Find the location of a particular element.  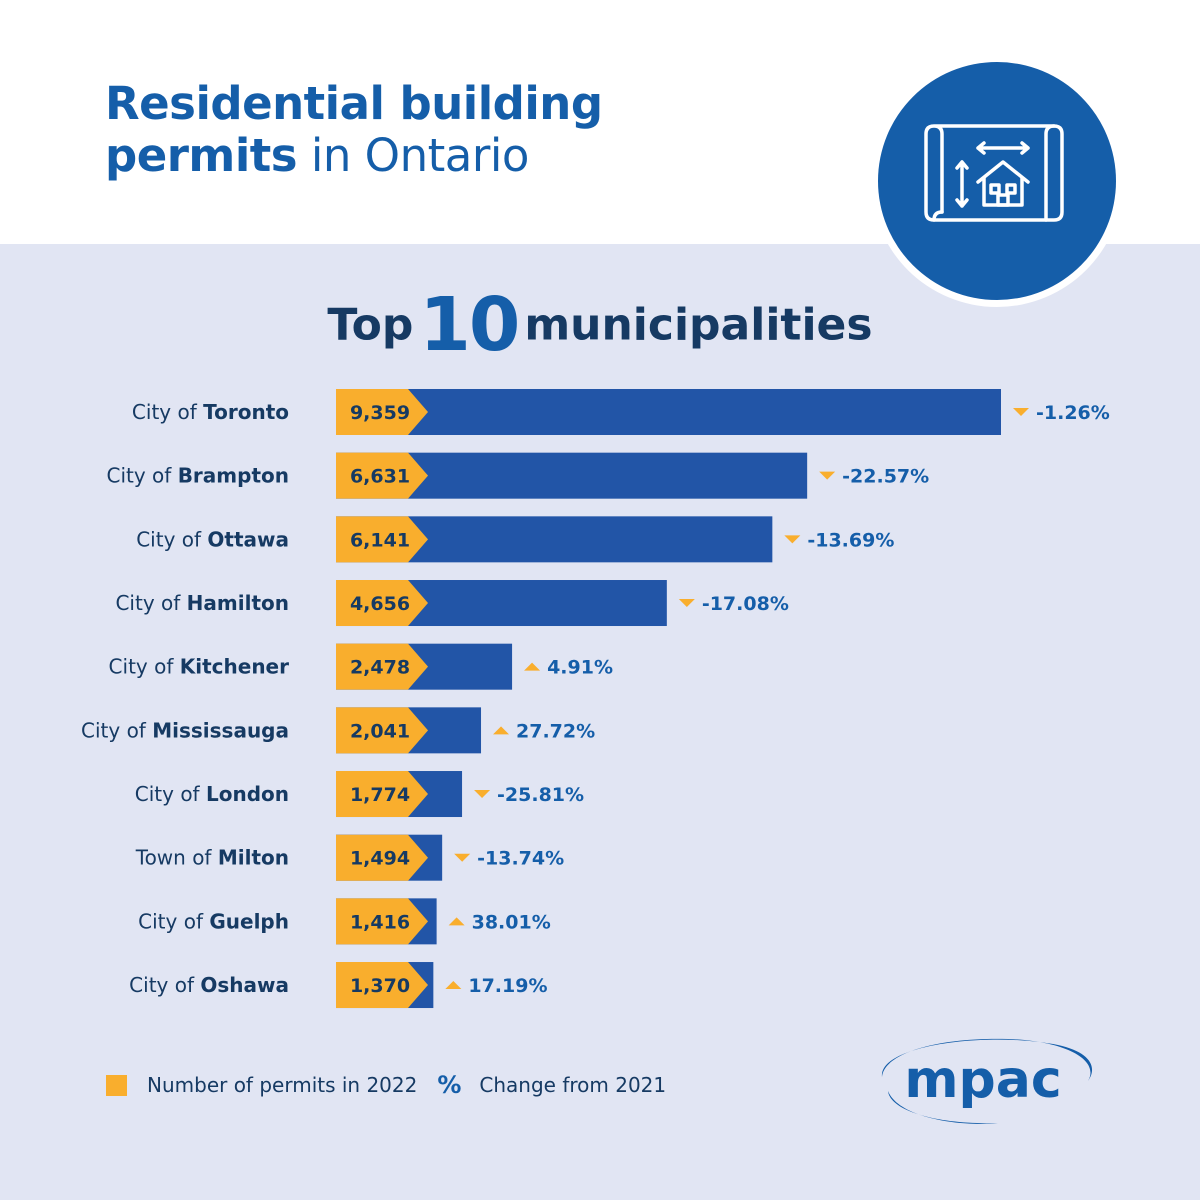

category-label: City of Mississauga is located at coordinates (185, 730).